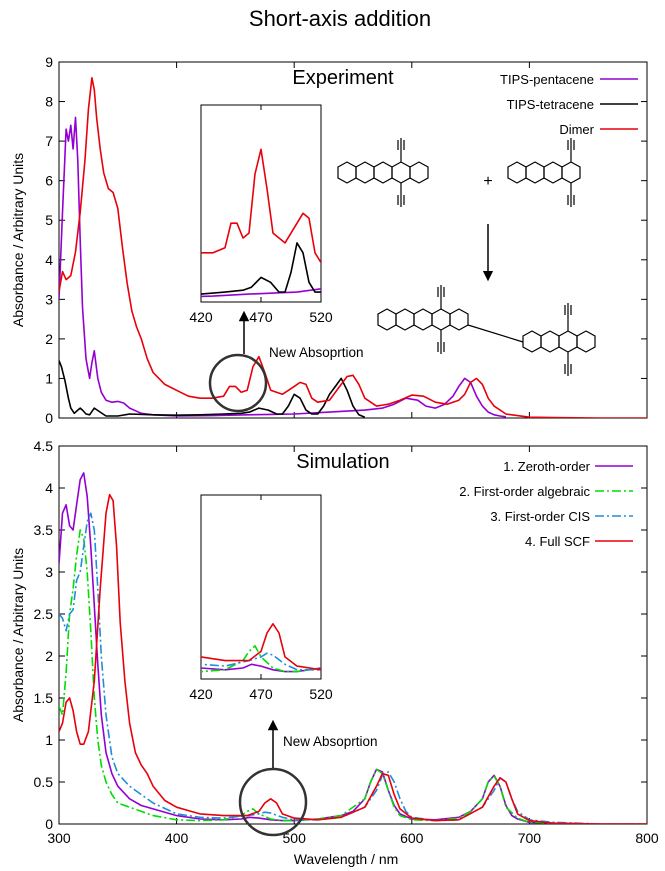  I want to click on figure-title: Short-axis addition, so click(340, 18).